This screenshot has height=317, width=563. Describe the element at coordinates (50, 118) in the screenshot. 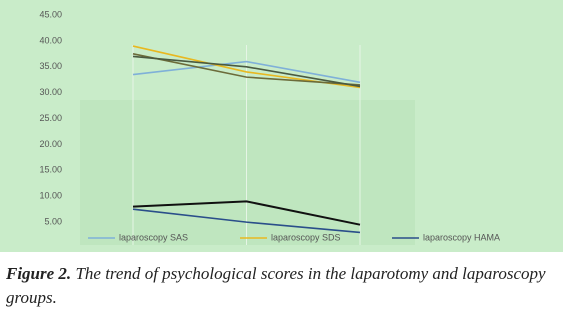

I see `y-tick-label: 25.00` at that location.